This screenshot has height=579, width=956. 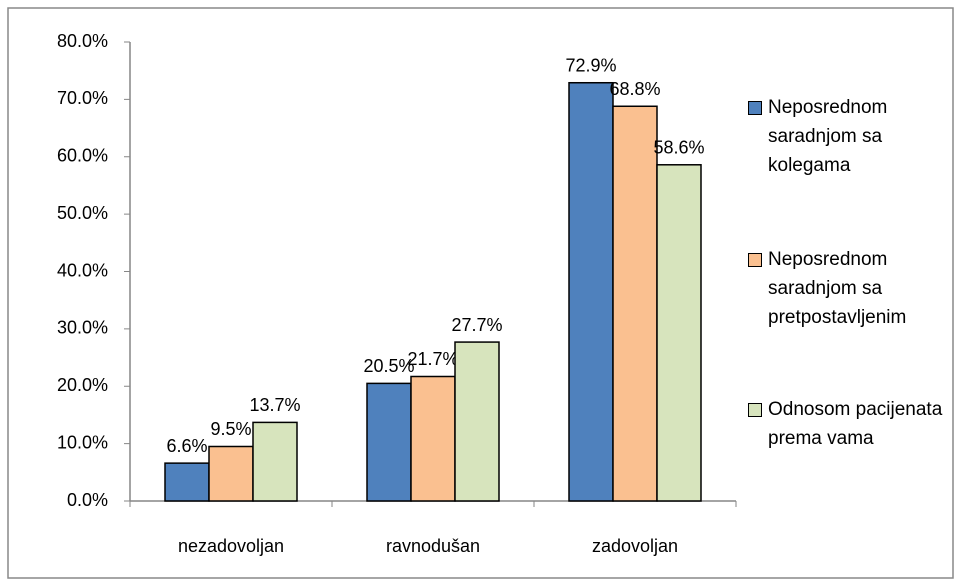 I want to click on y-tick-label: 50.0%, so click(x=82, y=213).